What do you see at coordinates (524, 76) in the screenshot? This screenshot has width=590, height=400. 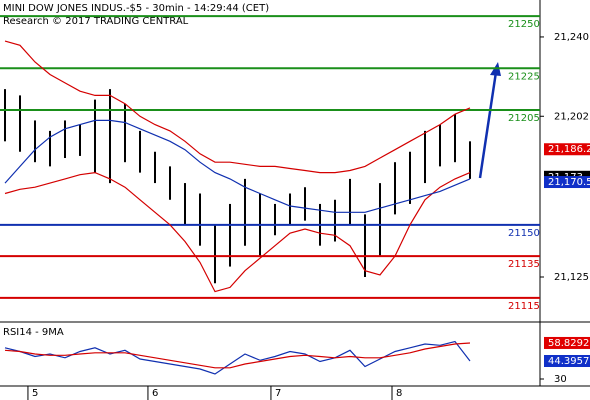 I see `level-label: 21225` at bounding box center [524, 76].